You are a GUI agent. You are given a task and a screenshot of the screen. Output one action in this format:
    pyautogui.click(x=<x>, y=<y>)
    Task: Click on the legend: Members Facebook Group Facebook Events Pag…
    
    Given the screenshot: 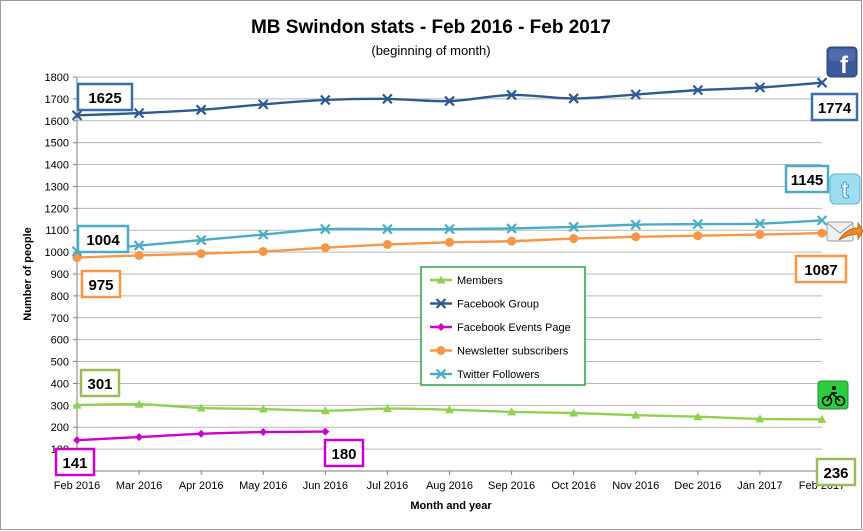 What is the action you would take?
    pyautogui.click(x=503, y=326)
    